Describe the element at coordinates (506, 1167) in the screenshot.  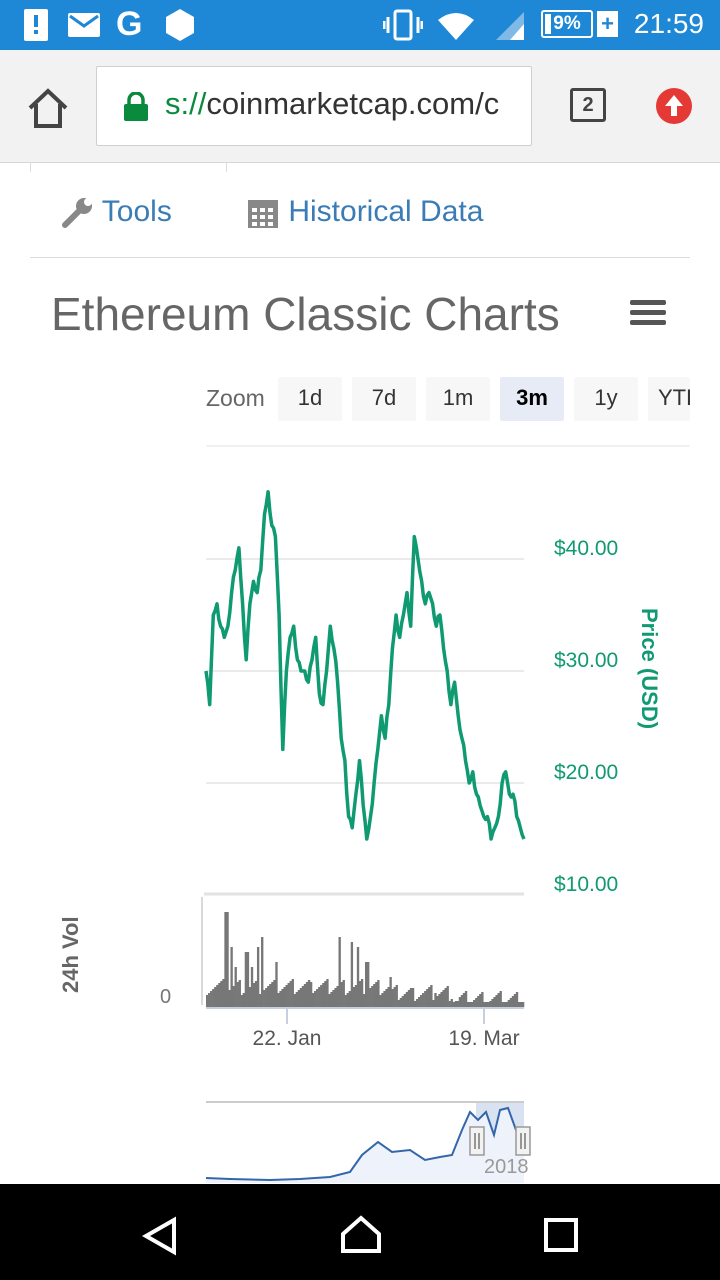
I see `navigator-label: 2018` at that location.